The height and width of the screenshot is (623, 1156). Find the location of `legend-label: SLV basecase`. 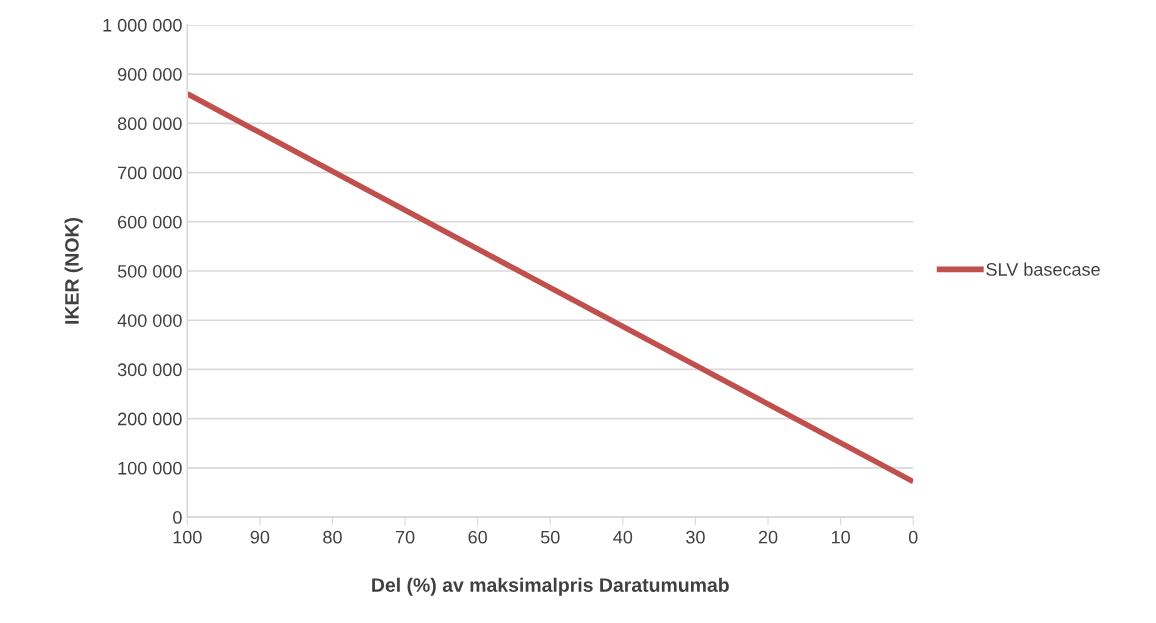

legend-label: SLV basecase is located at coordinates (1043, 269).